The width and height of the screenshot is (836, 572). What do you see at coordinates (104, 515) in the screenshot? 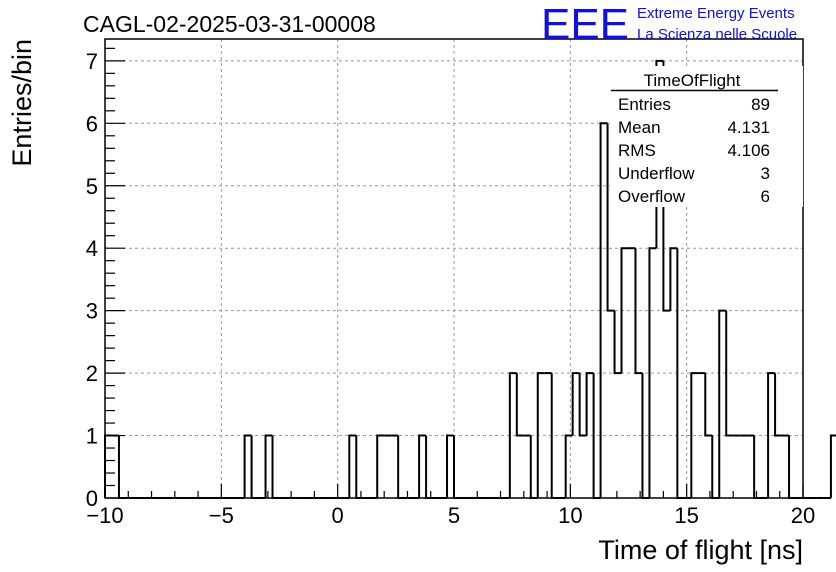
I see `x-tick-label: −10` at bounding box center [104, 515].